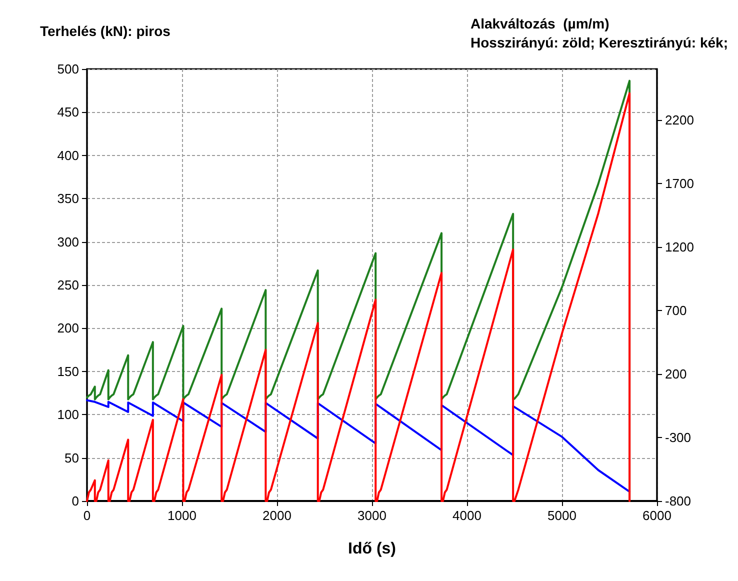 The image size is (738, 581). Describe the element at coordinates (68, 198) in the screenshot. I see `y-tick-label: 350` at that location.